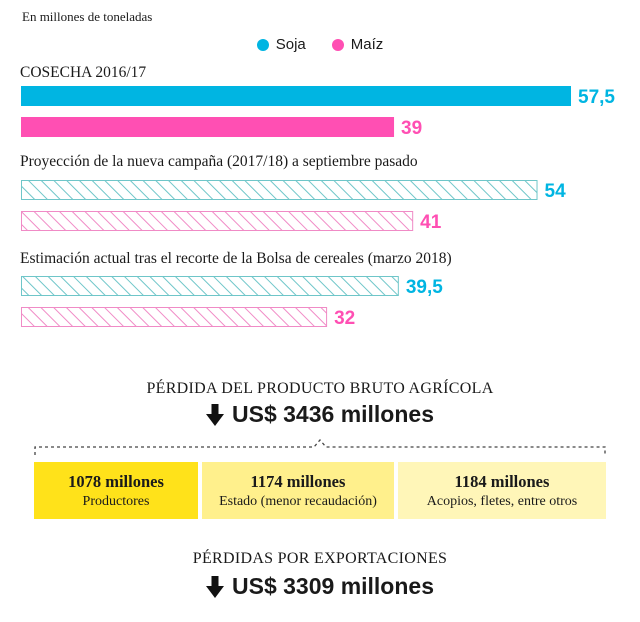 The height and width of the screenshot is (622, 640). I want to click on export-loss-title: PÉRDIDAS POR EXPORTACIONES, so click(320, 558).